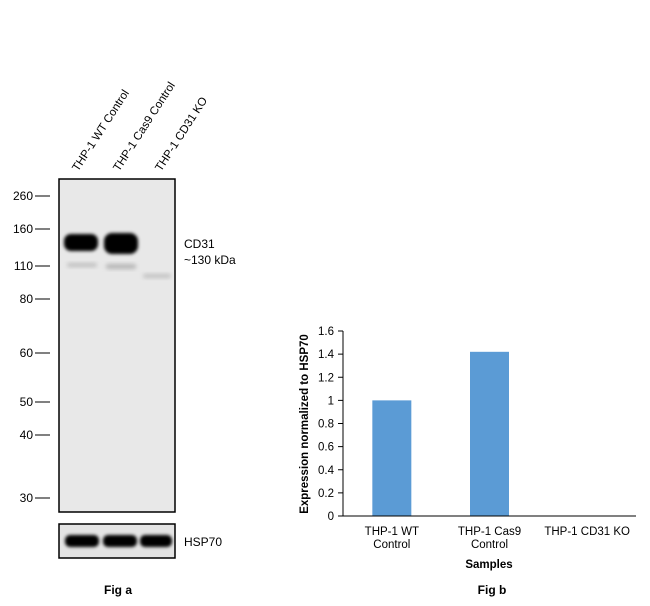  I want to click on y-axis-title: Expression normalized to HSP70, so click(305, 424).